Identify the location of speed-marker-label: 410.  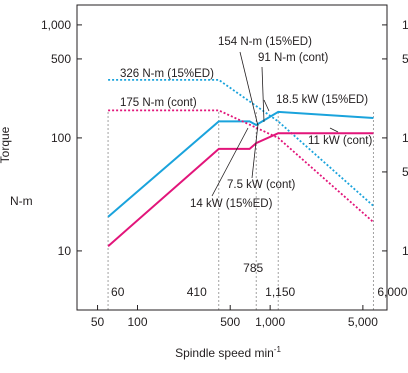
(197, 292).